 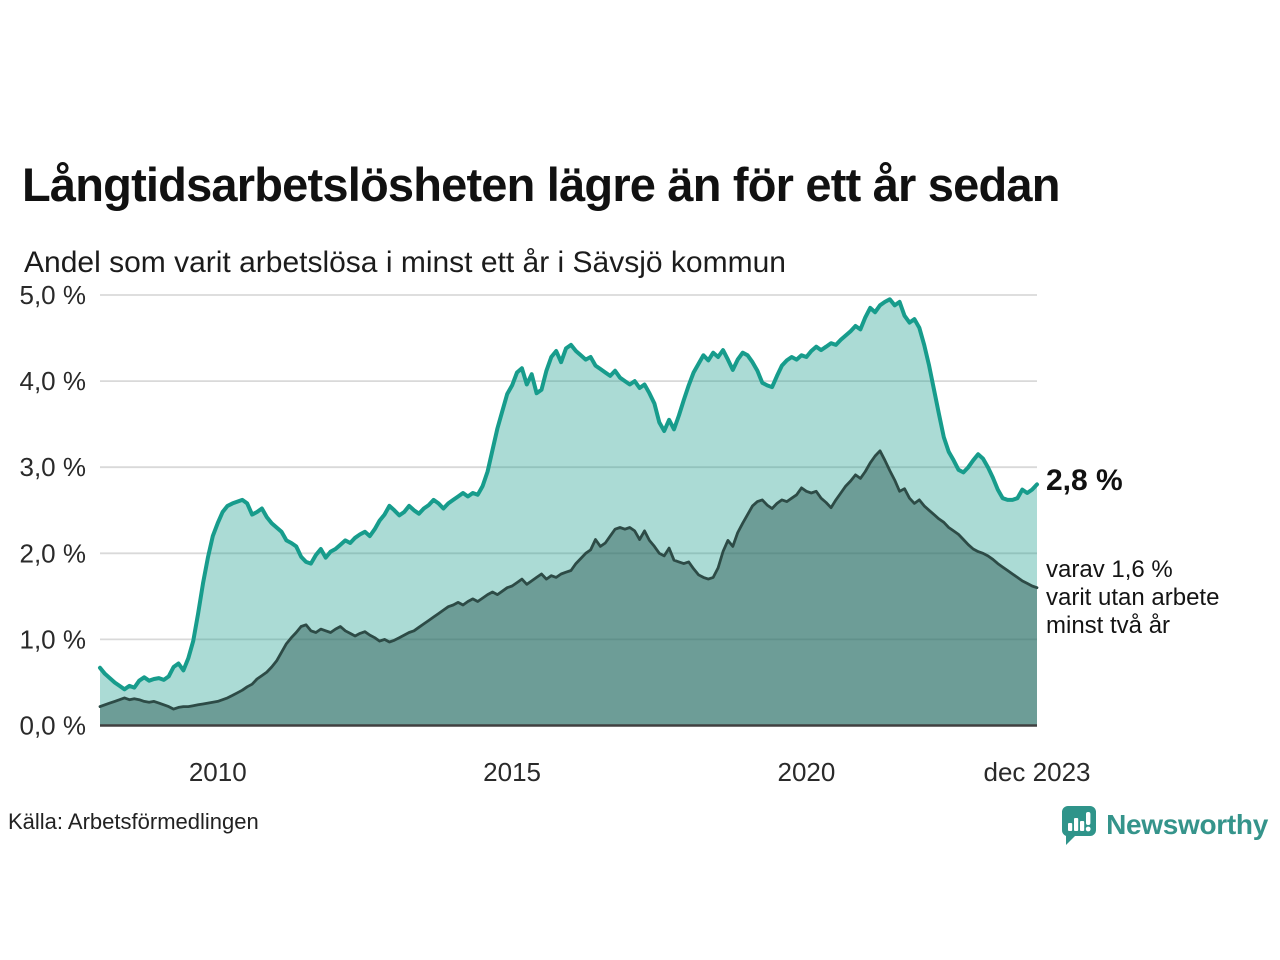 I want to click on source-note: Källa: Arbetsförmedlingen, so click(x=133, y=821).